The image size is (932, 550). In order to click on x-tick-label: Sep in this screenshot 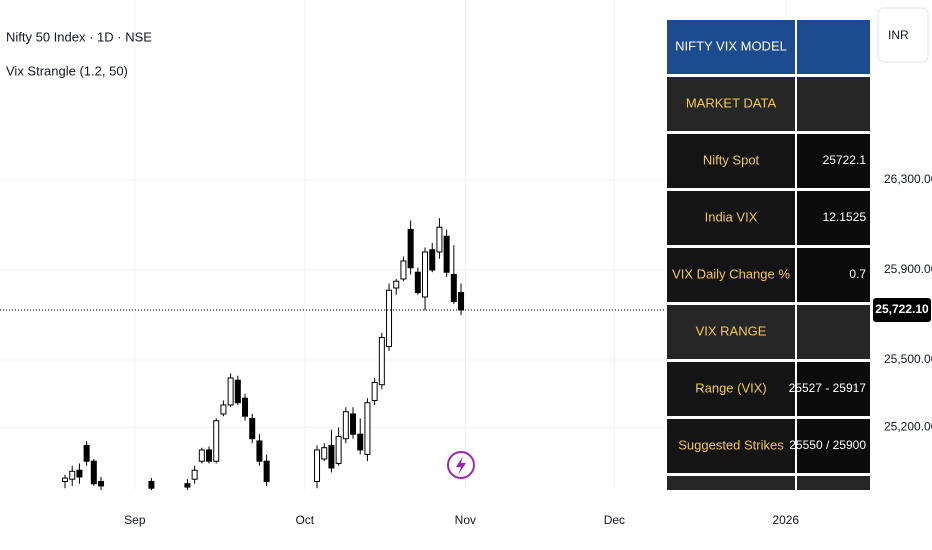, I will do `click(135, 520)`.